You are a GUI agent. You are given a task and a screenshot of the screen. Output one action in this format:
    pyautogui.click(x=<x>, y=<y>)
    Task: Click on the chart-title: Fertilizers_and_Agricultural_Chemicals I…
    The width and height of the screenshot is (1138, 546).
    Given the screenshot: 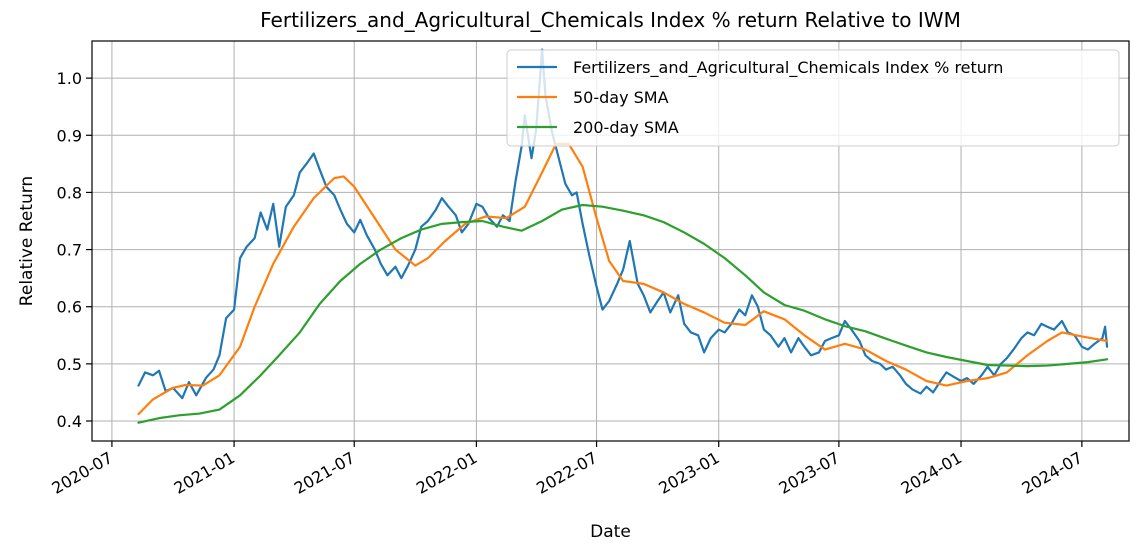 What is the action you would take?
    pyautogui.click(x=610, y=20)
    